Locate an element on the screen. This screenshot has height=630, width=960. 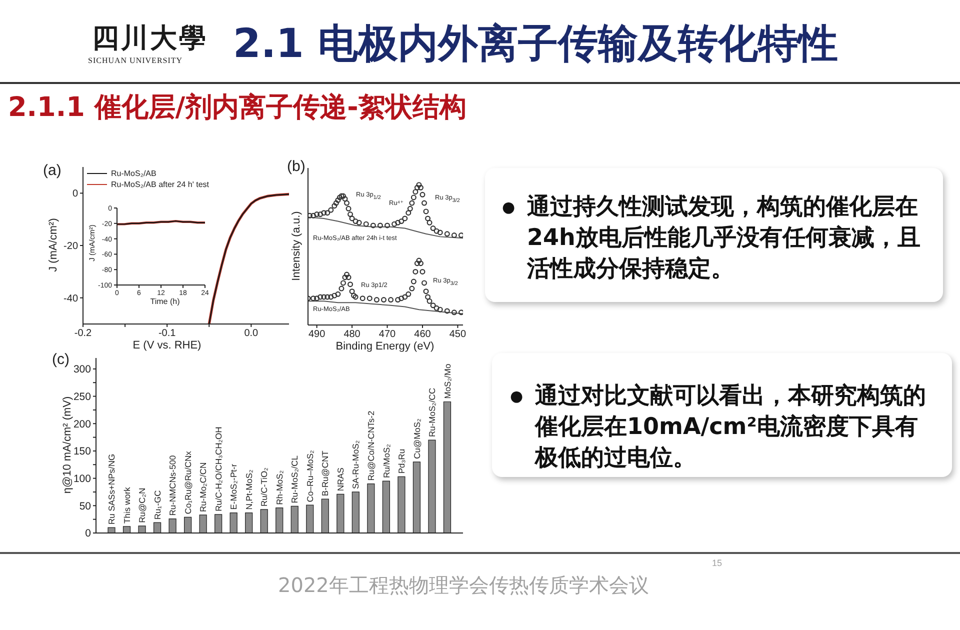
x-tick-label: NRAS is located at coordinates (340, 479).